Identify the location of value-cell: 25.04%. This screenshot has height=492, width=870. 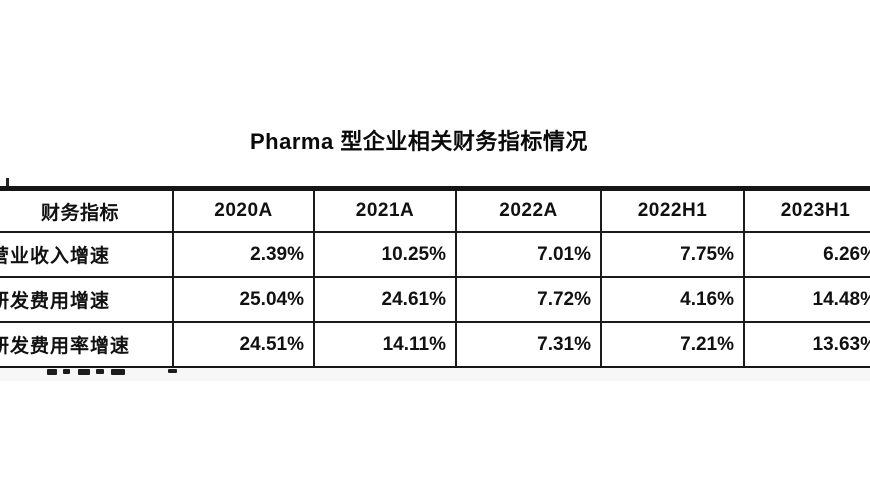
(243, 299).